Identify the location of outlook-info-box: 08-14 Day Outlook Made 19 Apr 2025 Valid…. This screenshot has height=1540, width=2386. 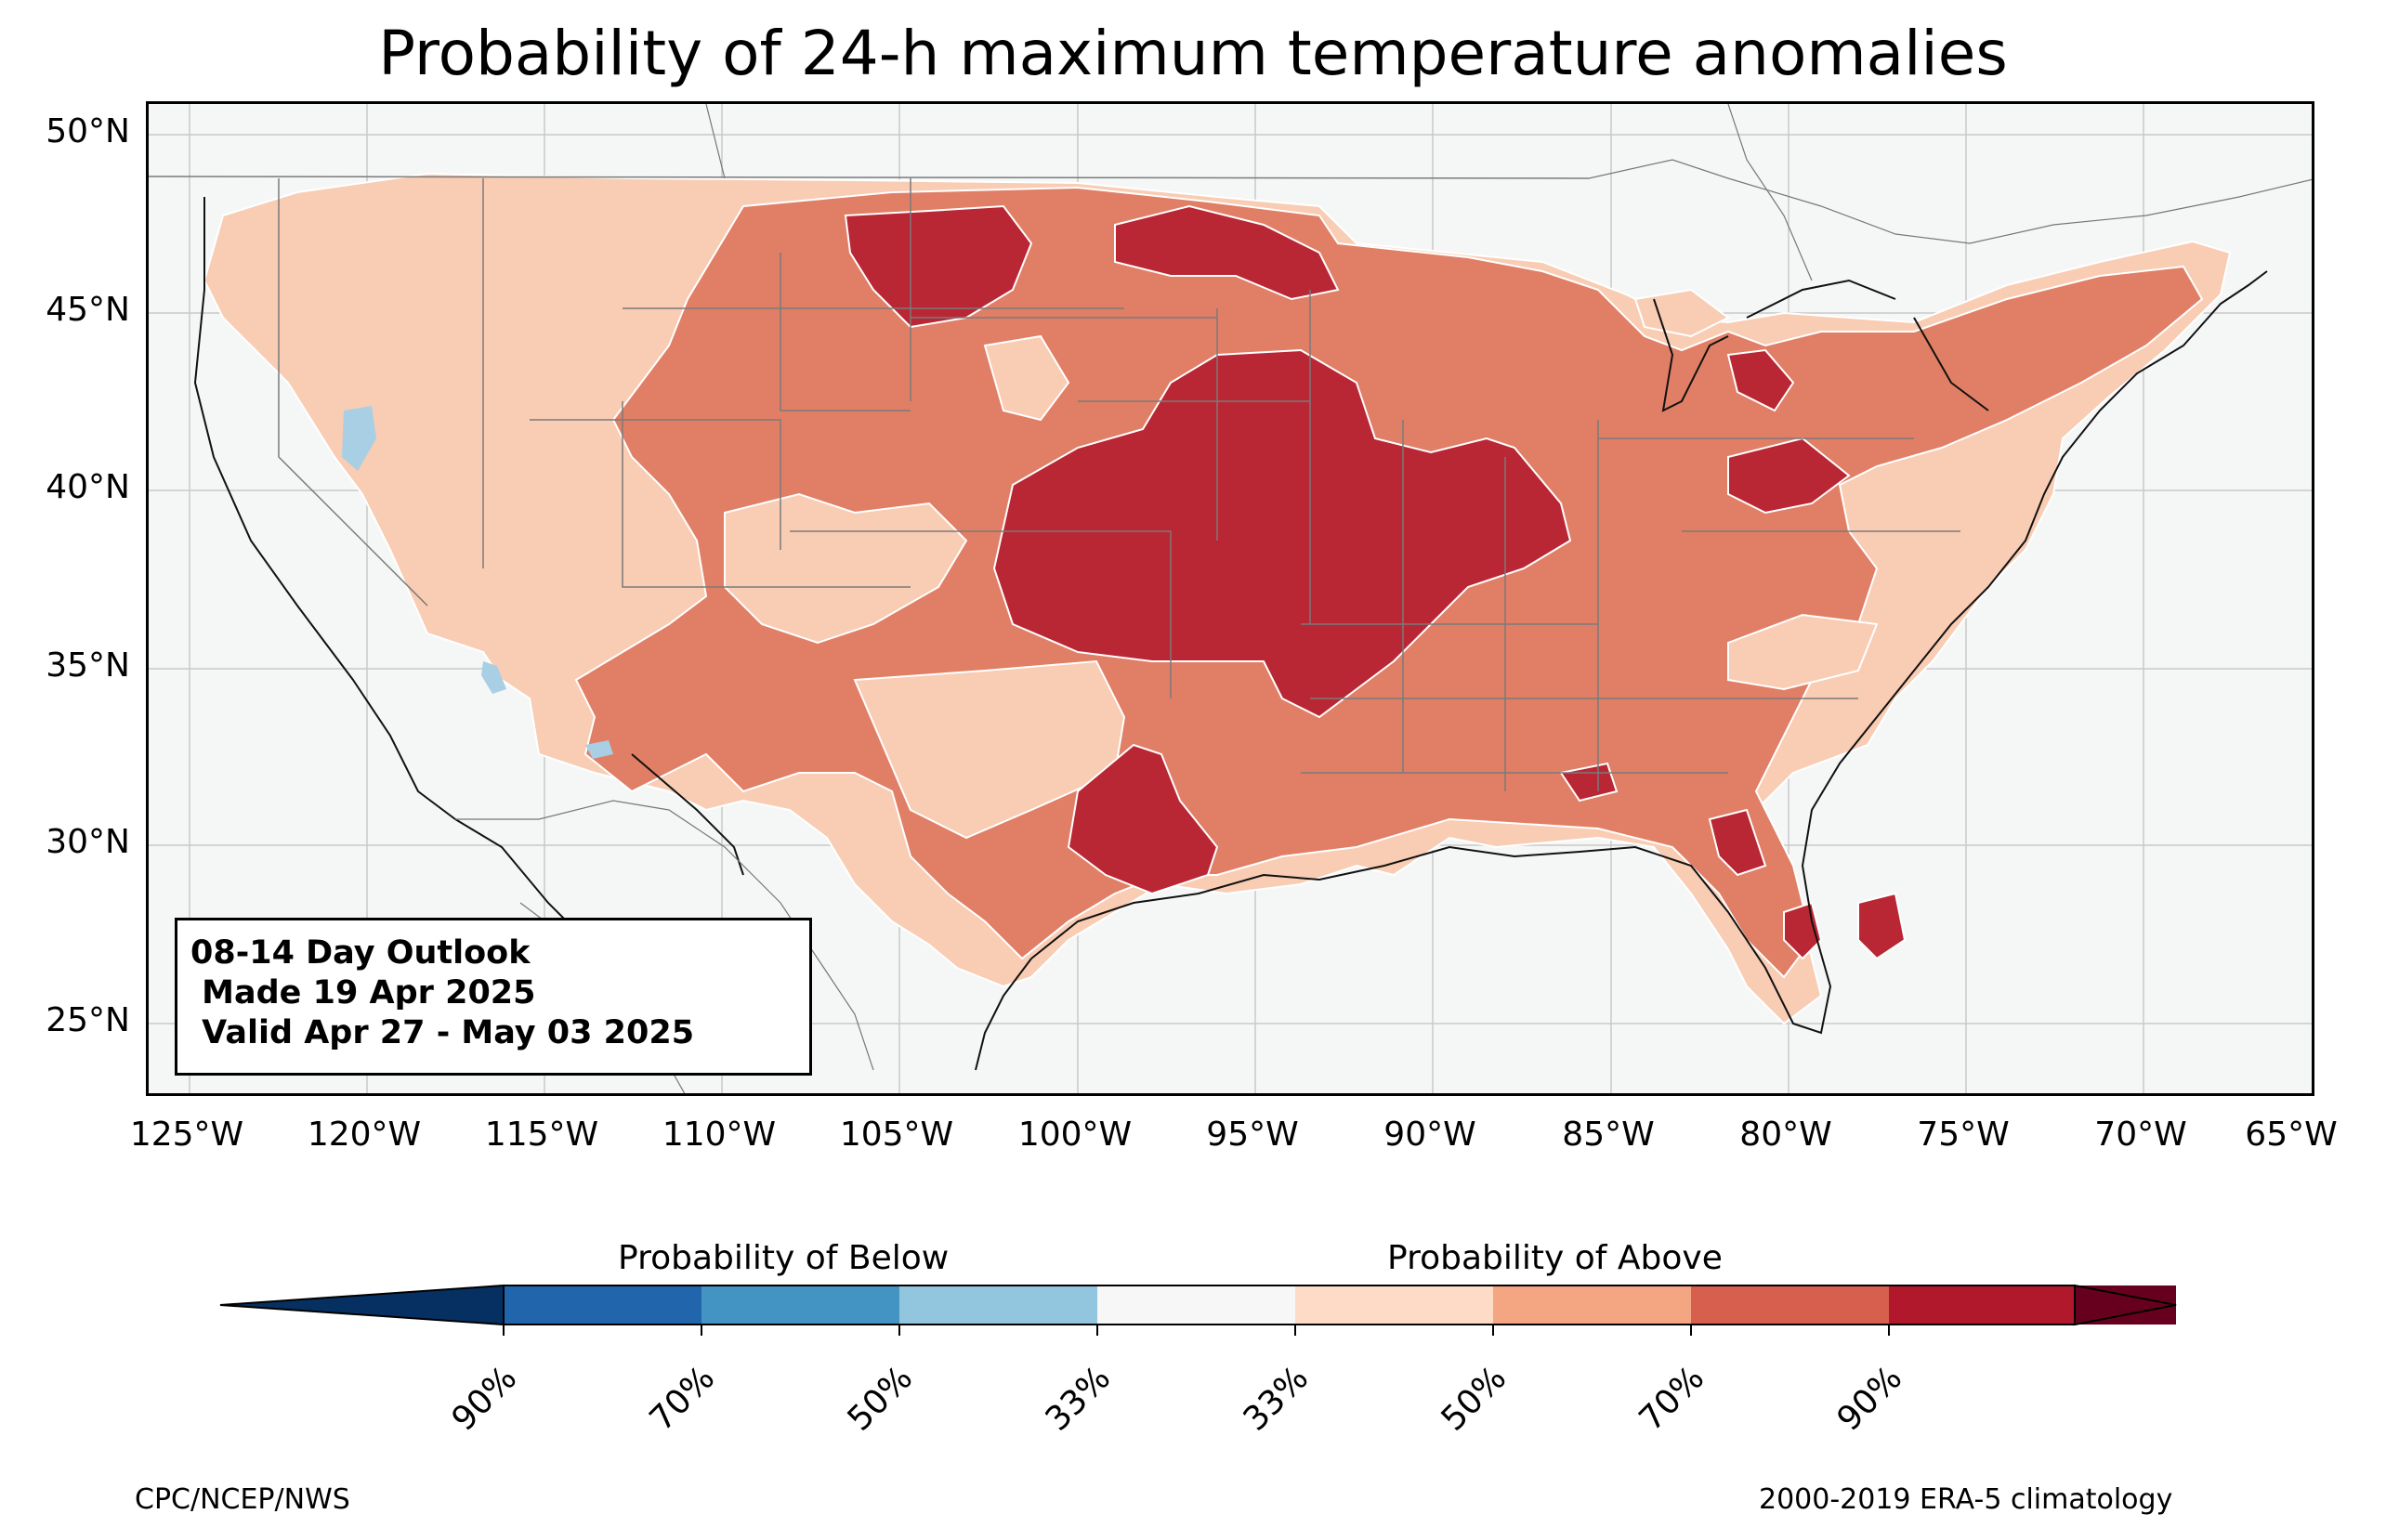
(493, 997).